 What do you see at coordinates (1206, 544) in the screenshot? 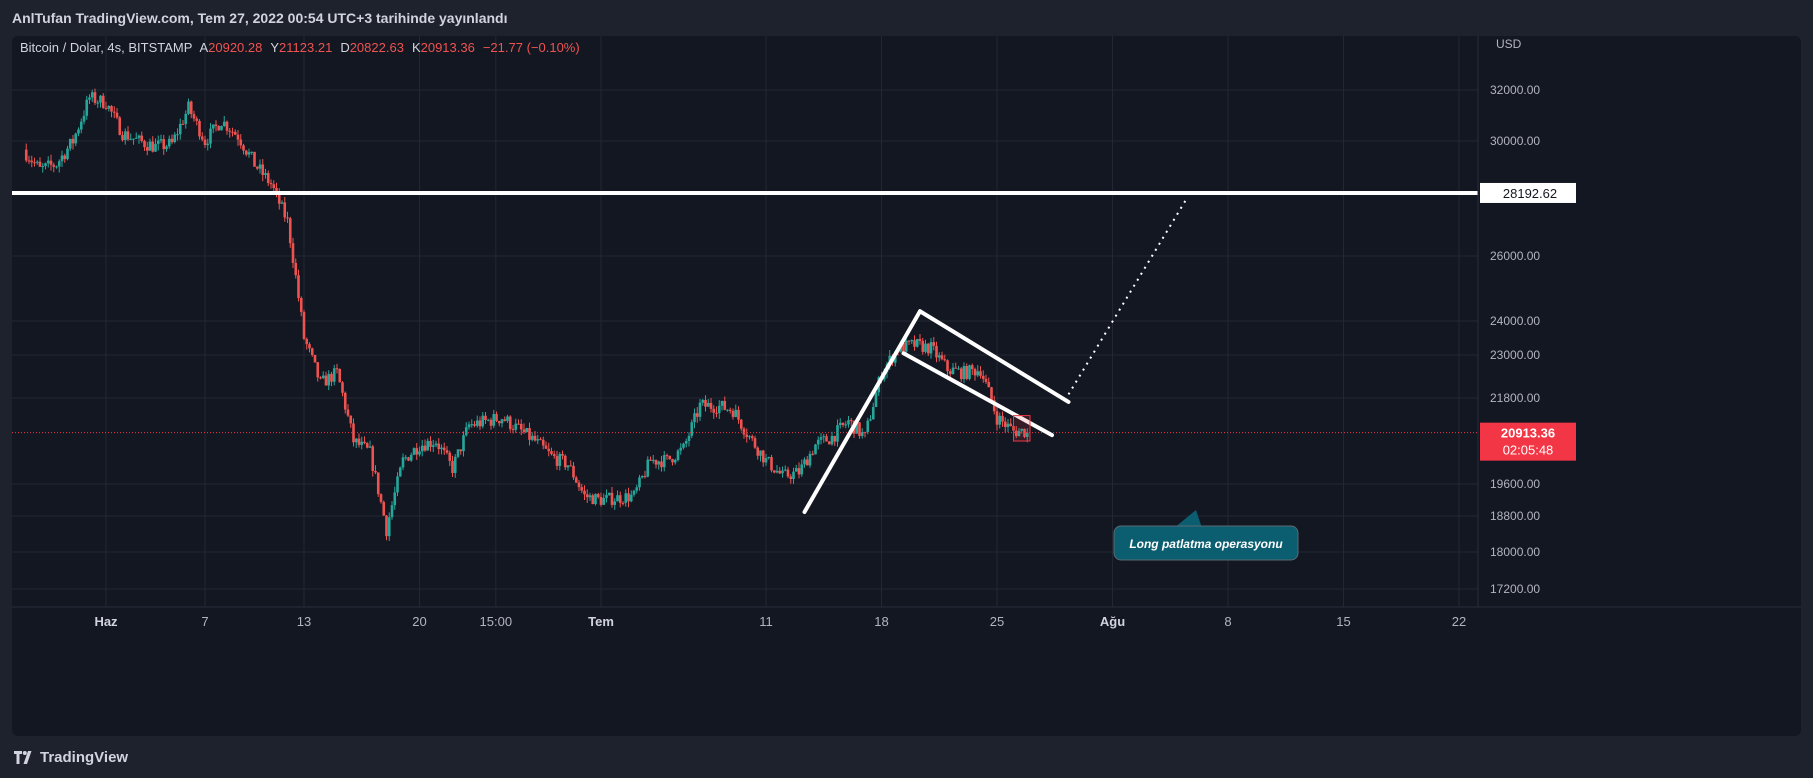
I see `callout-text: Long patlatma operasyonu` at bounding box center [1206, 544].